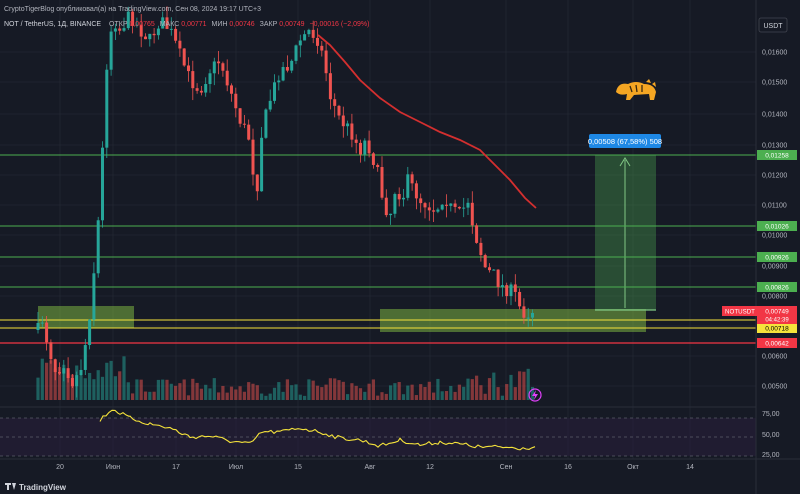 The width and height of the screenshot is (800, 494). I want to click on measure-label: 0,00508 (67,58%) 508, so click(625, 141).